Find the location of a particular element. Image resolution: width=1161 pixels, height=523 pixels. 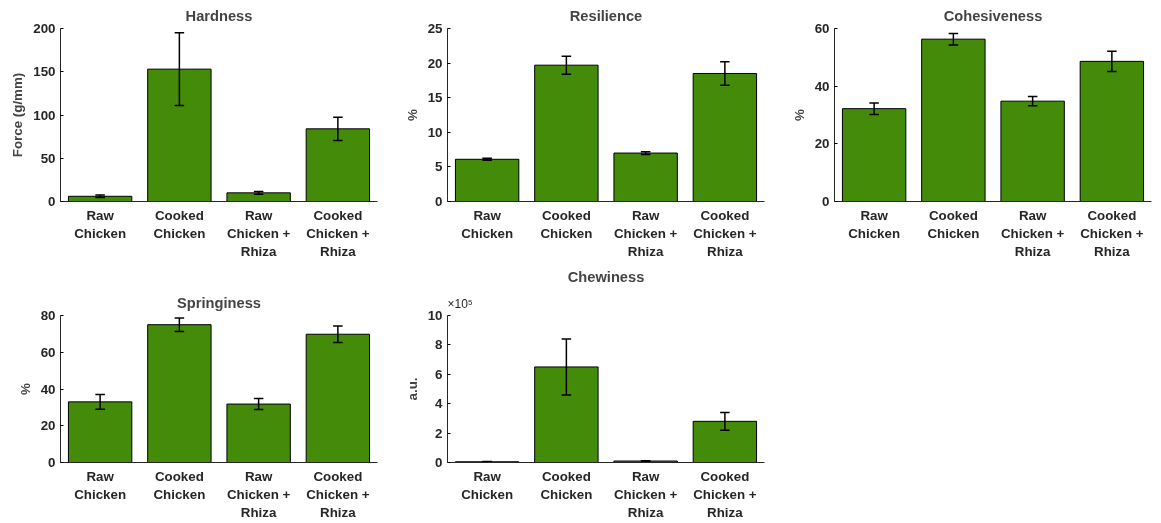

y-tick-label: 8 is located at coordinates (439, 345).